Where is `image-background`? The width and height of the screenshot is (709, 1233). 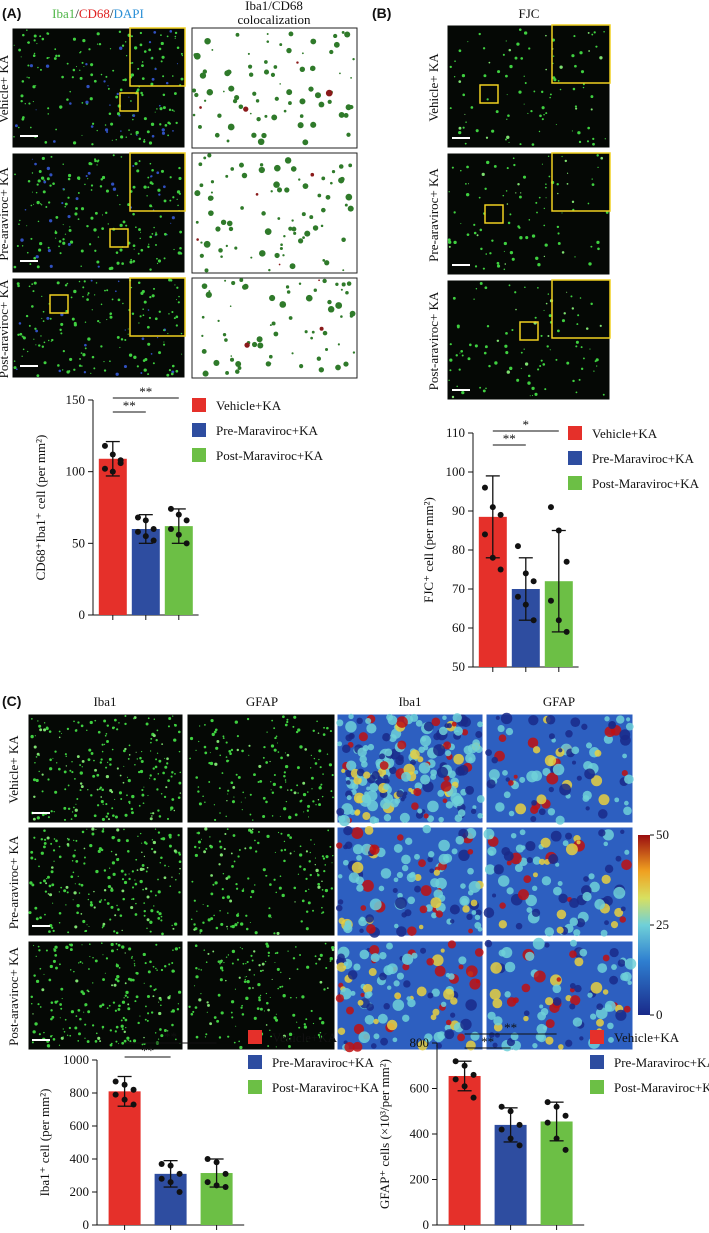
image-background is located at coordinates (98, 213).